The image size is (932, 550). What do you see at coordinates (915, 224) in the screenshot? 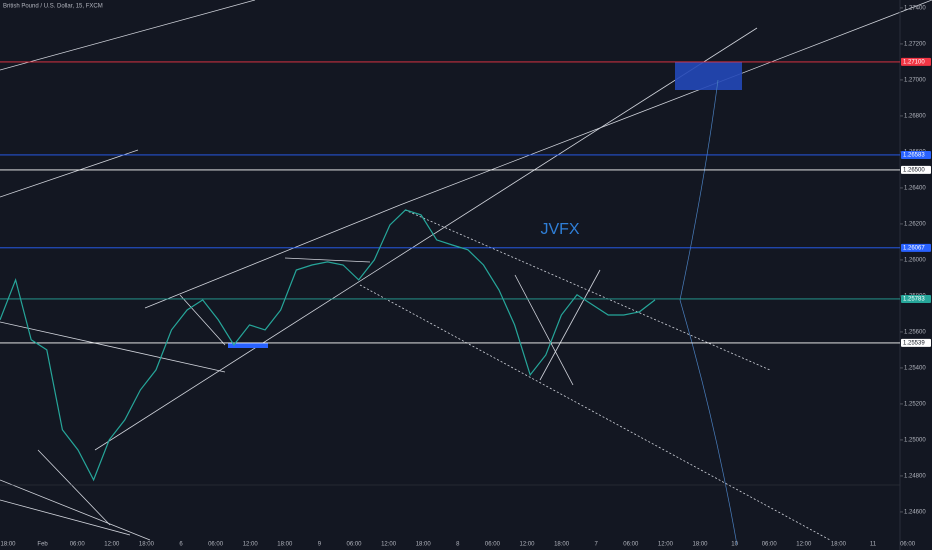
I see `y-tick-label: 1.26200` at bounding box center [915, 224].